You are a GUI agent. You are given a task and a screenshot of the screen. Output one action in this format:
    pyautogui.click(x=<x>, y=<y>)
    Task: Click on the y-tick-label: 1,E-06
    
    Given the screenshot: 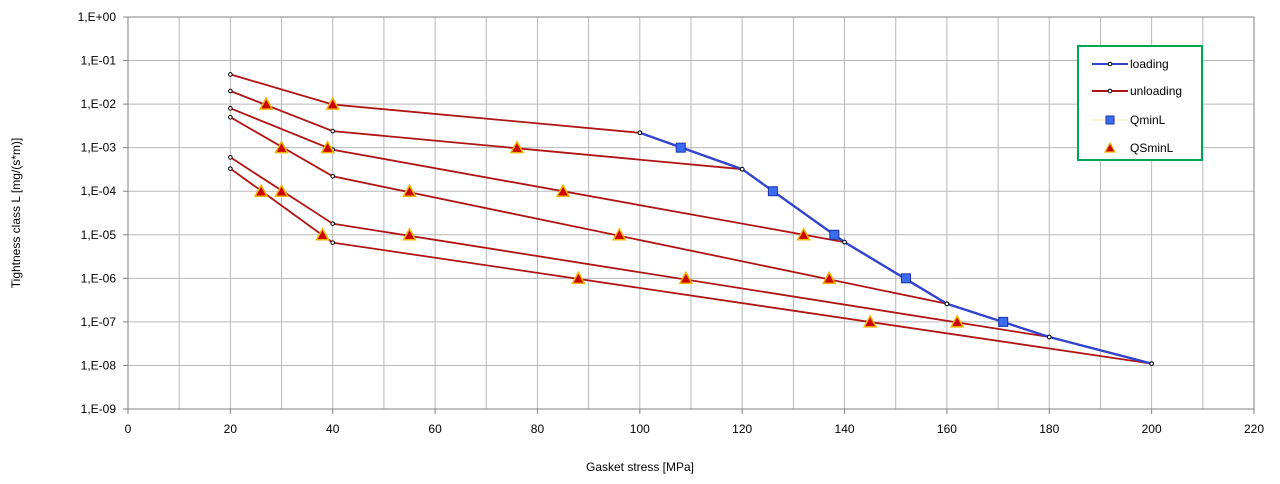 What is the action you would take?
    pyautogui.click(x=99, y=278)
    